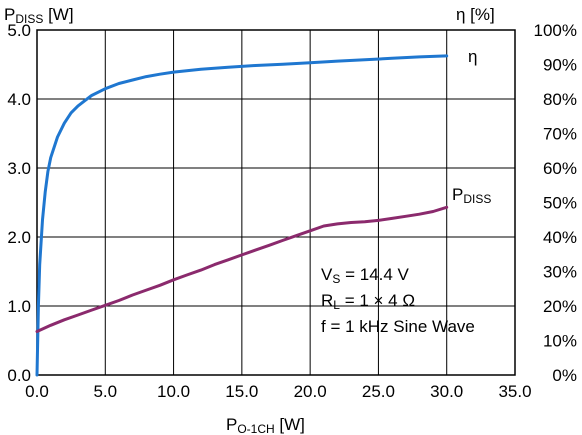  What do you see at coordinates (472, 56) in the screenshot?
I see `series-label-eta: η` at bounding box center [472, 56].